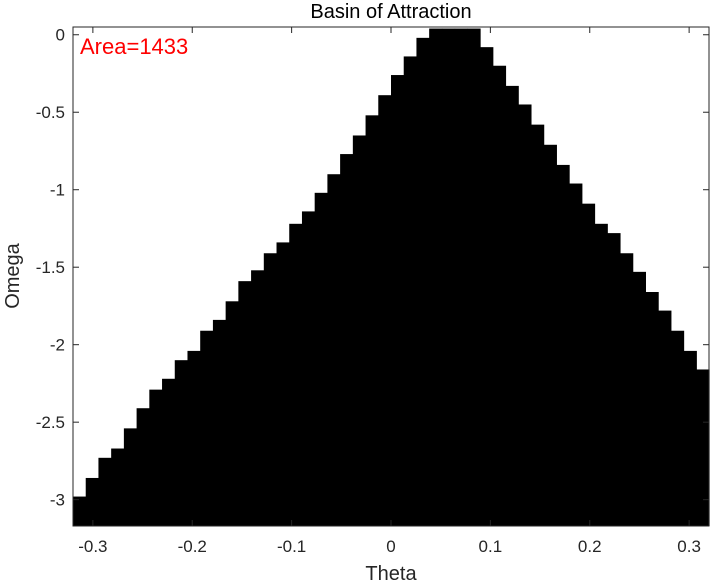  I want to click on area-annotation: Area=1433, so click(134, 46).